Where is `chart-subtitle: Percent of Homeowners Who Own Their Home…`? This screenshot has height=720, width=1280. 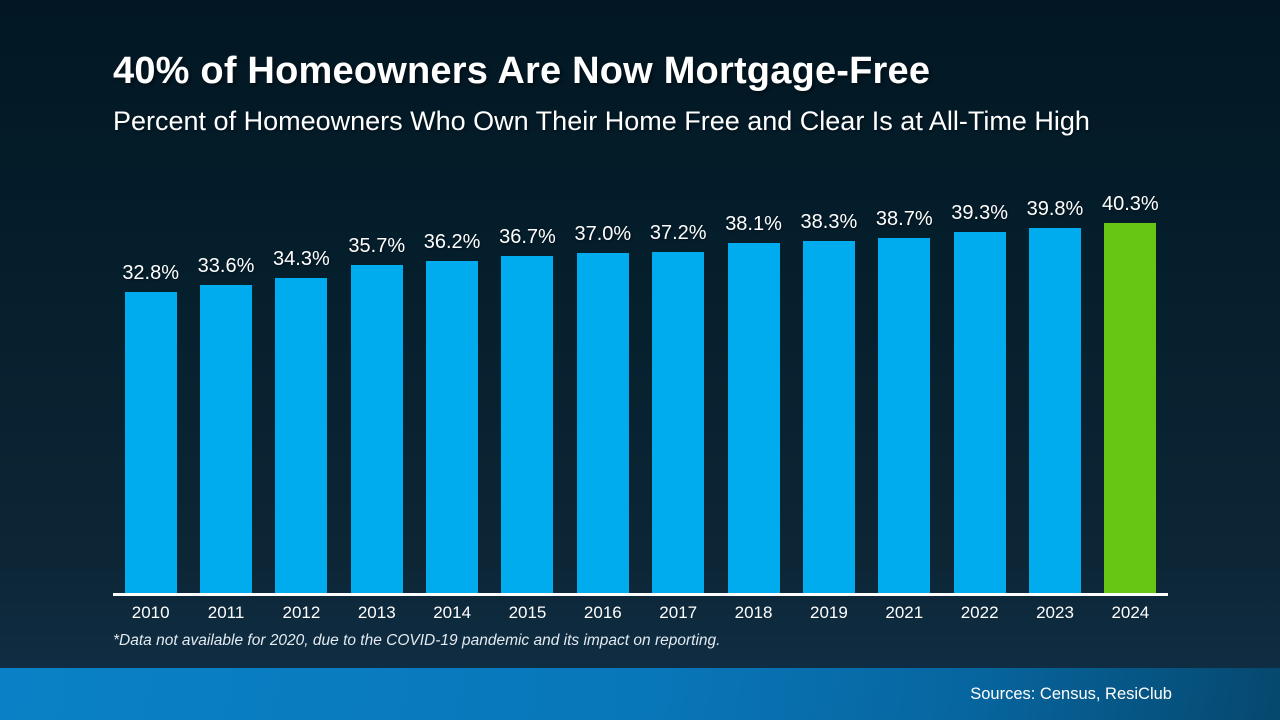
chart-subtitle: Percent of Homeowners Who Own Their Home… is located at coordinates (601, 121).